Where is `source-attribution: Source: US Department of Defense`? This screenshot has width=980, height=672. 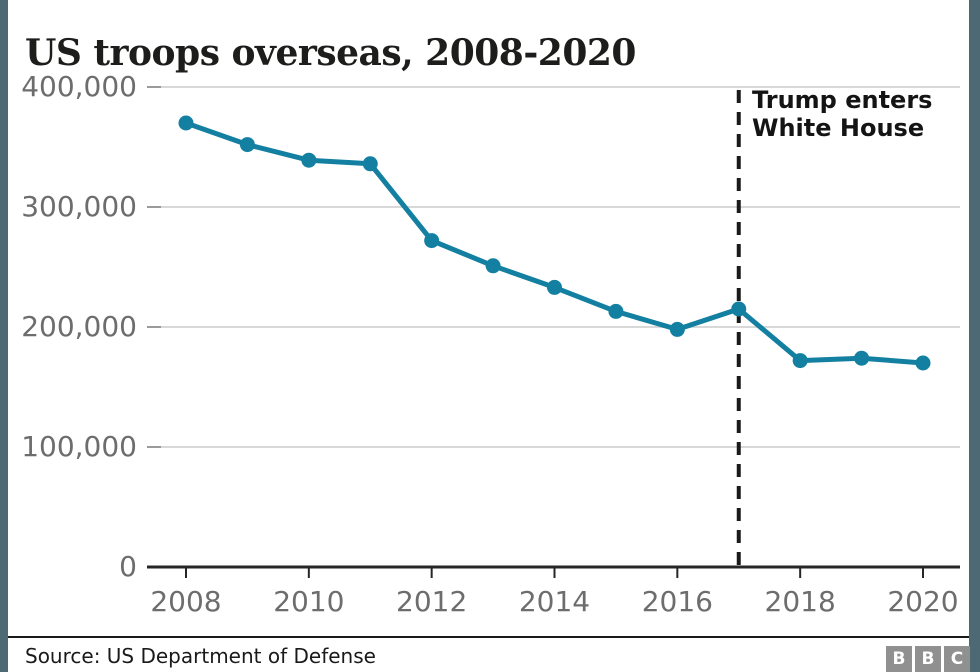 source-attribution: Source: US Department of Defense is located at coordinates (200, 656).